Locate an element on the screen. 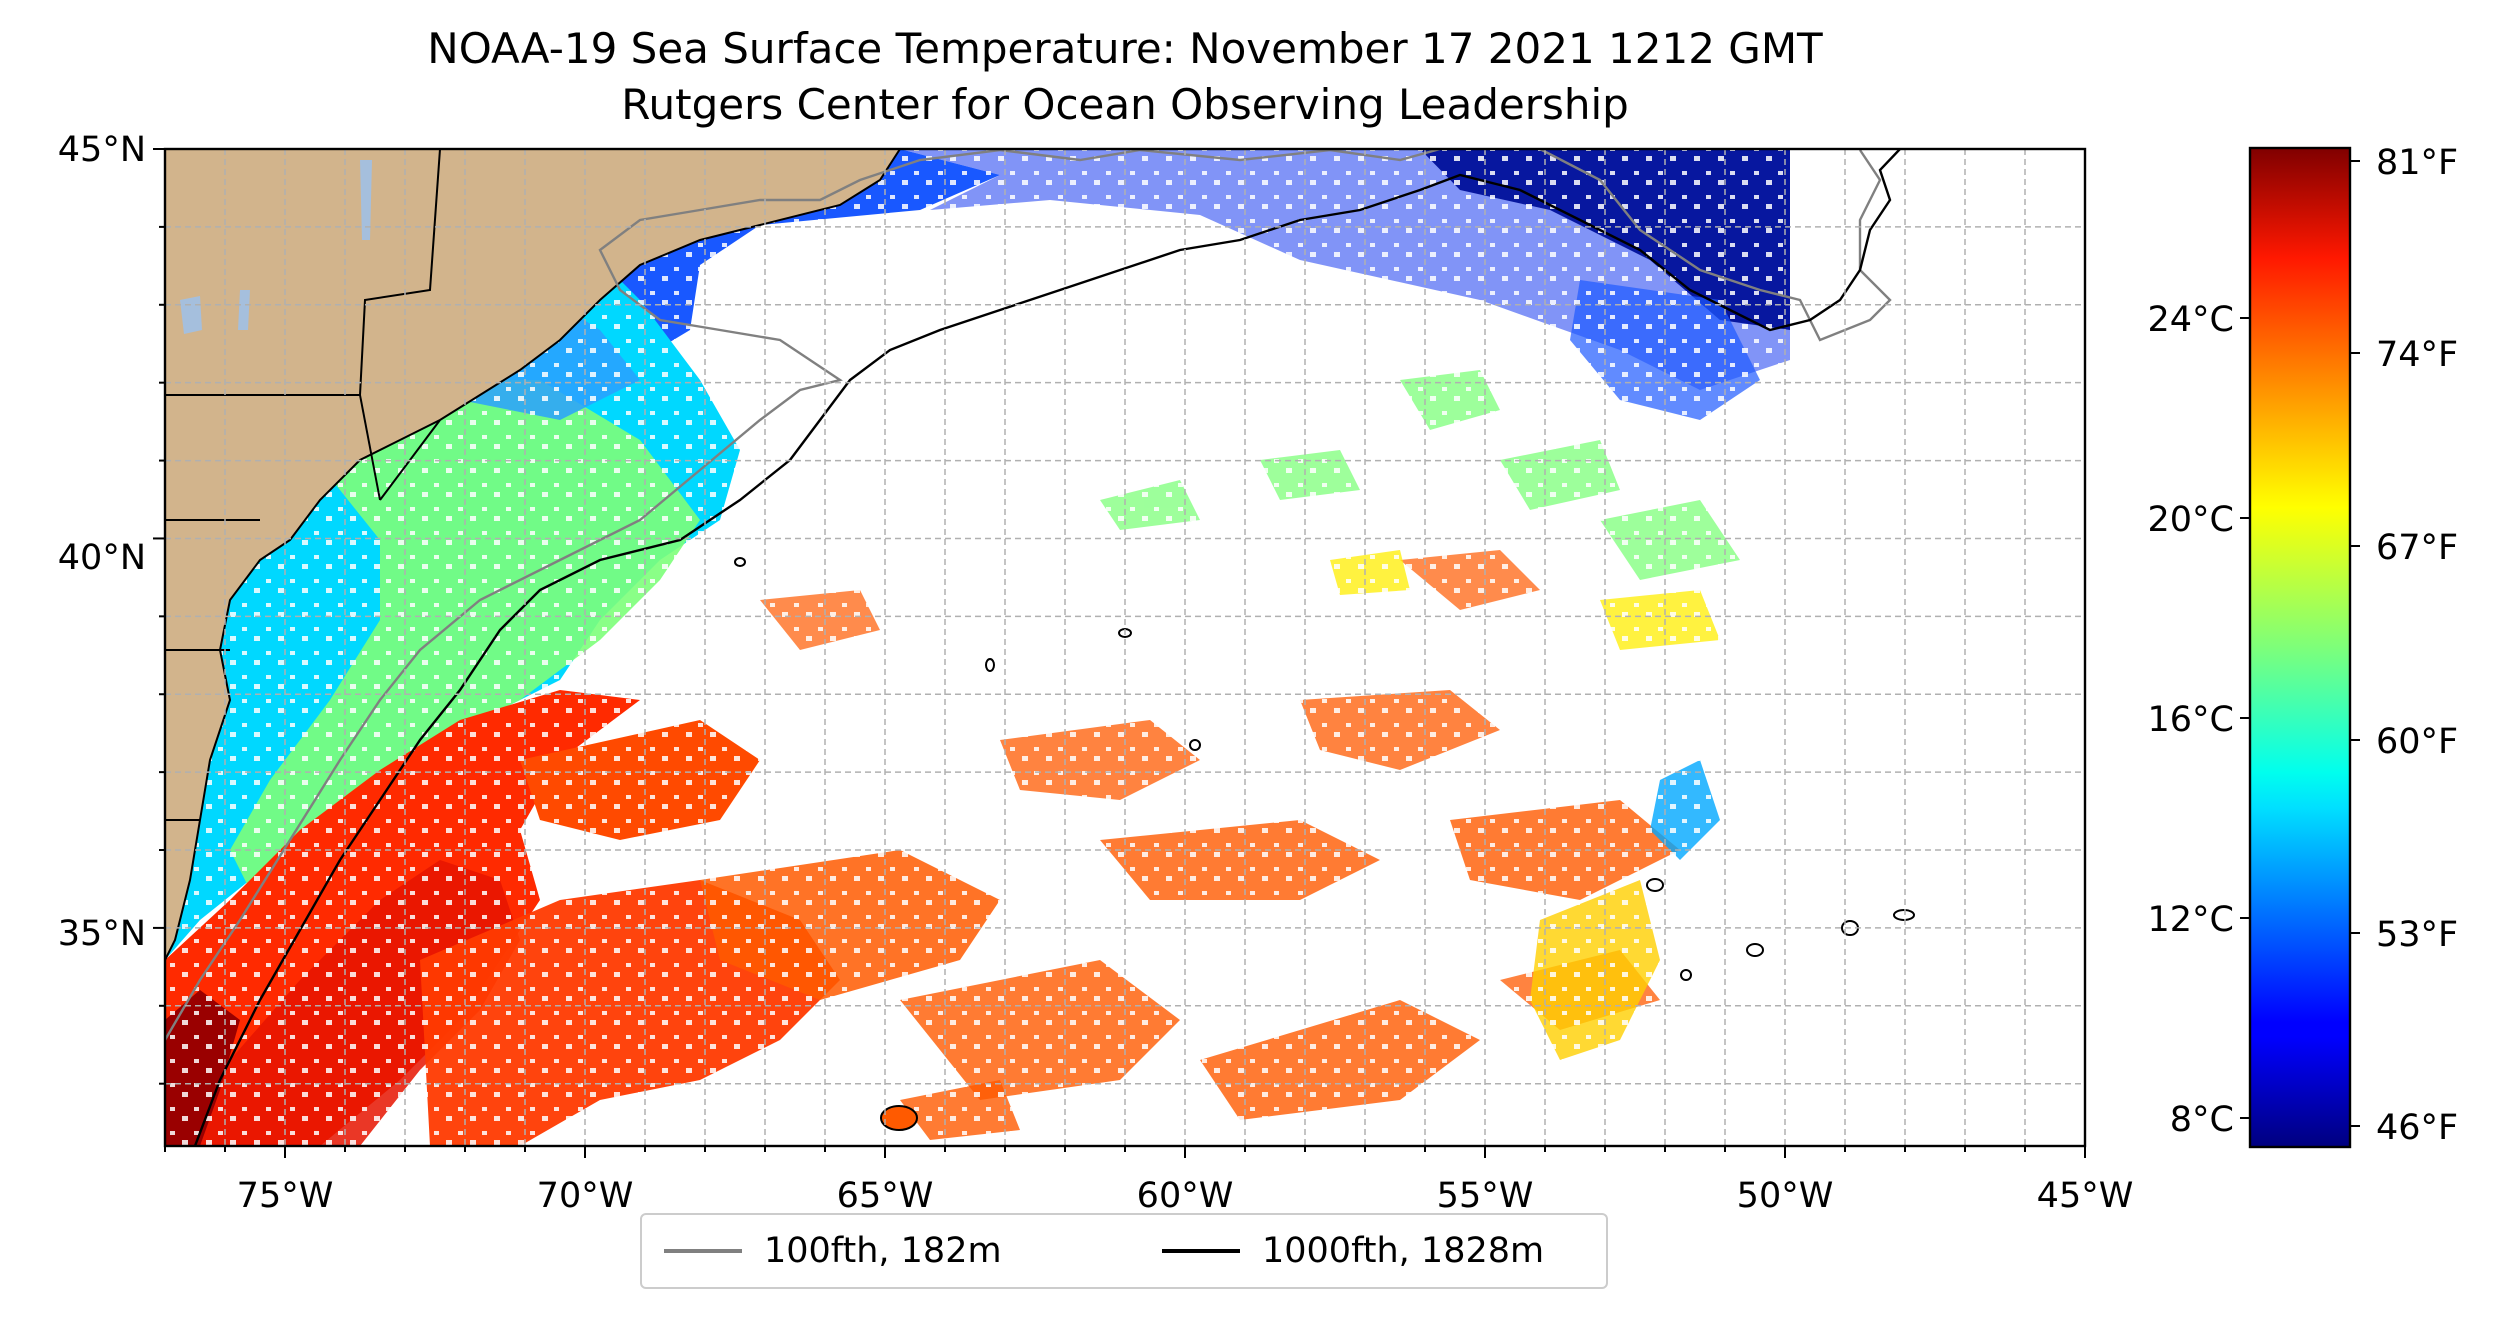 The height and width of the screenshot is (1318, 2502). legend-item-1000fth: 1000fth, 1828m is located at coordinates (1353, 1251).